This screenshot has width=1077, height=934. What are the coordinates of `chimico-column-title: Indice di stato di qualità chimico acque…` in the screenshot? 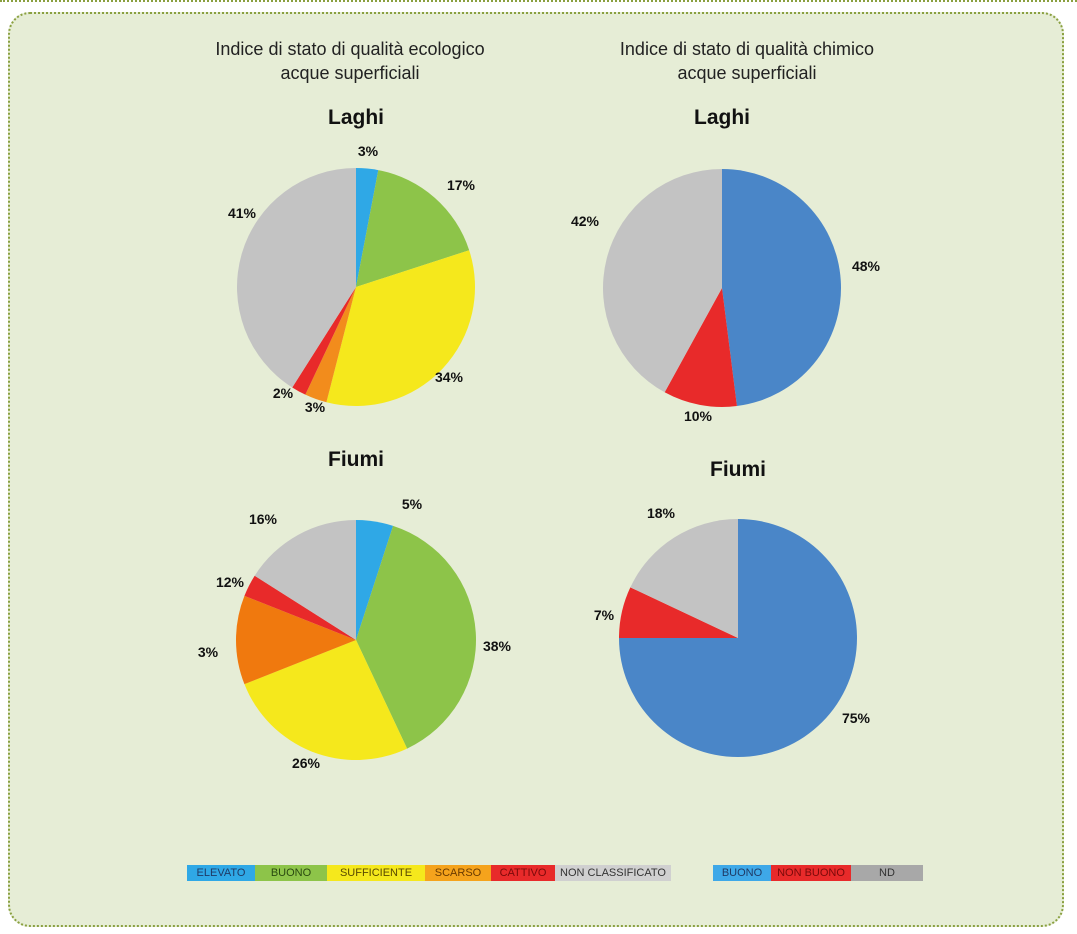 It's located at (747, 61).